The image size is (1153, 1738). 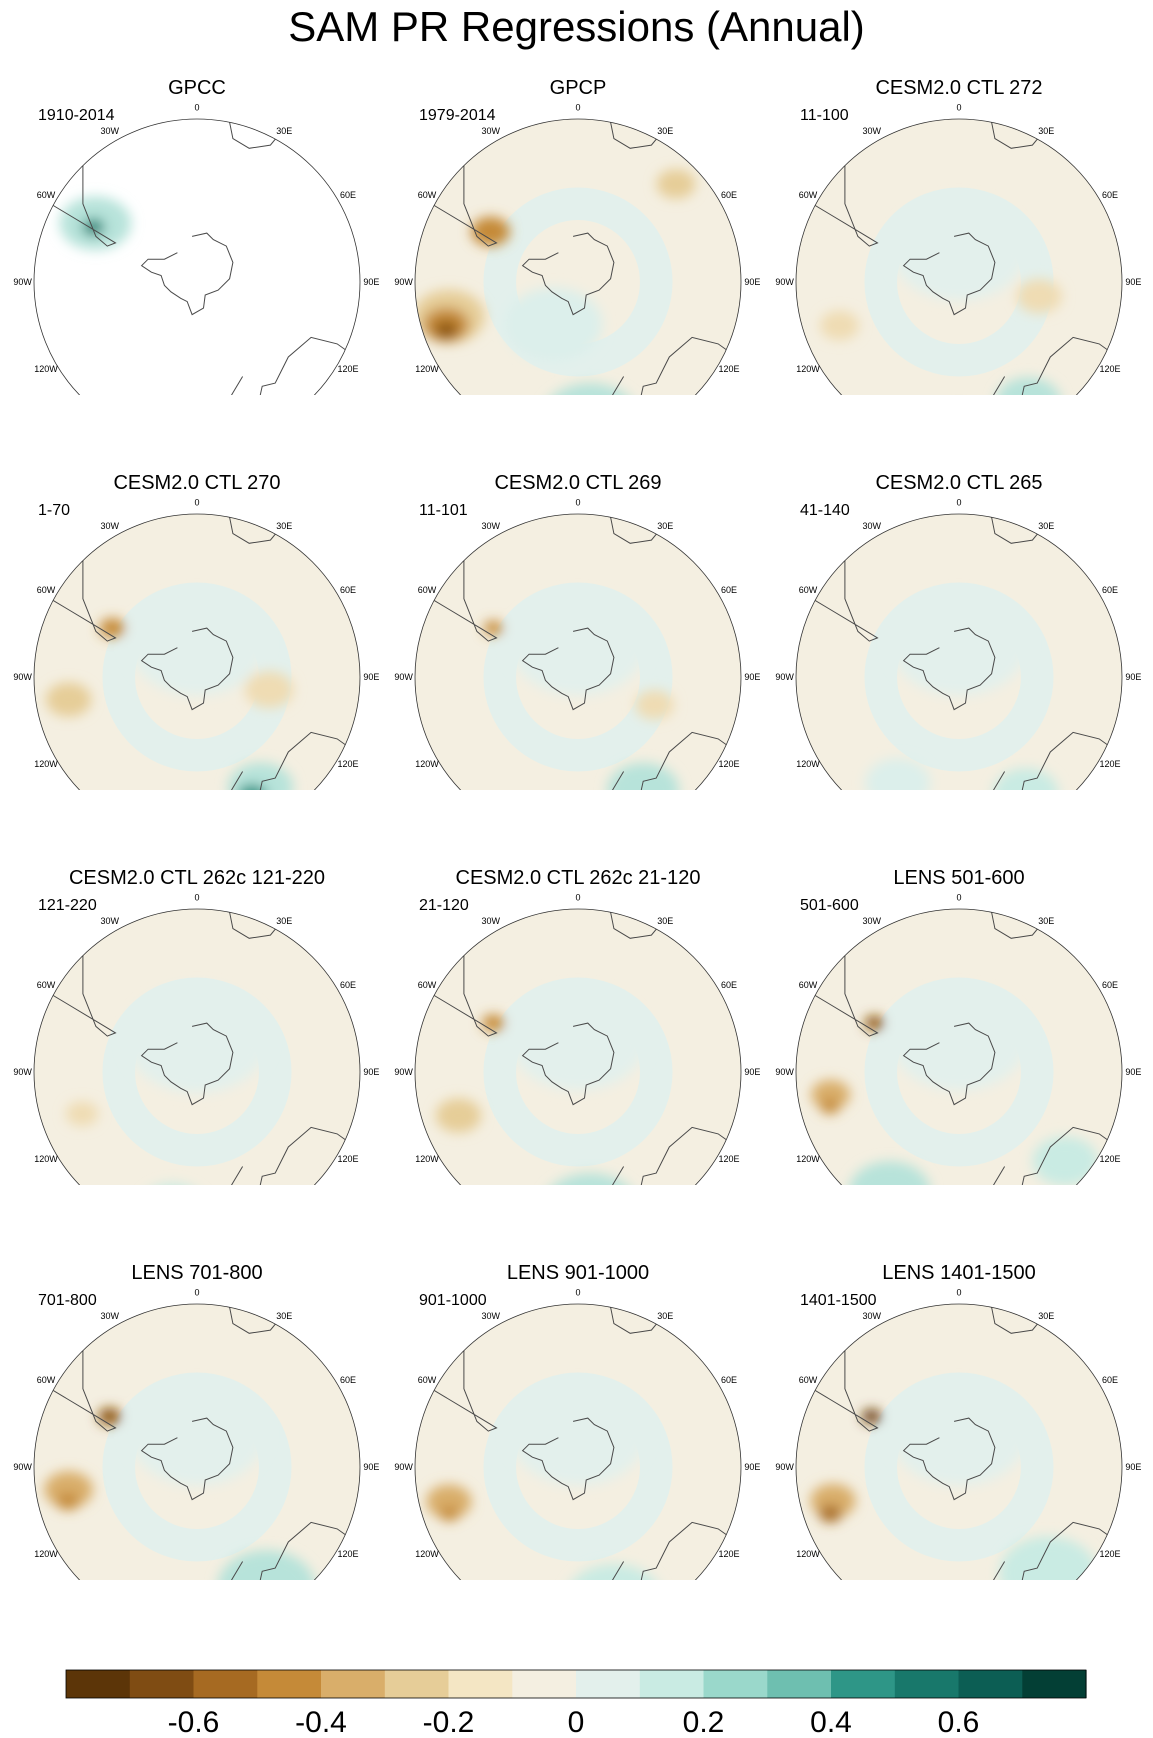 I want to click on panel-title: CESM2.0 CTL 272, so click(x=959, y=88).